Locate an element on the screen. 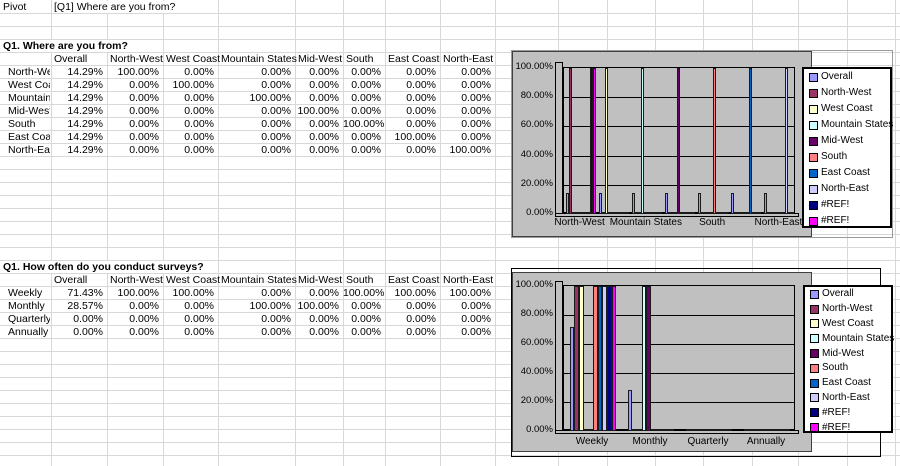  legend-entry: Mid-West is located at coordinates (847, 141).